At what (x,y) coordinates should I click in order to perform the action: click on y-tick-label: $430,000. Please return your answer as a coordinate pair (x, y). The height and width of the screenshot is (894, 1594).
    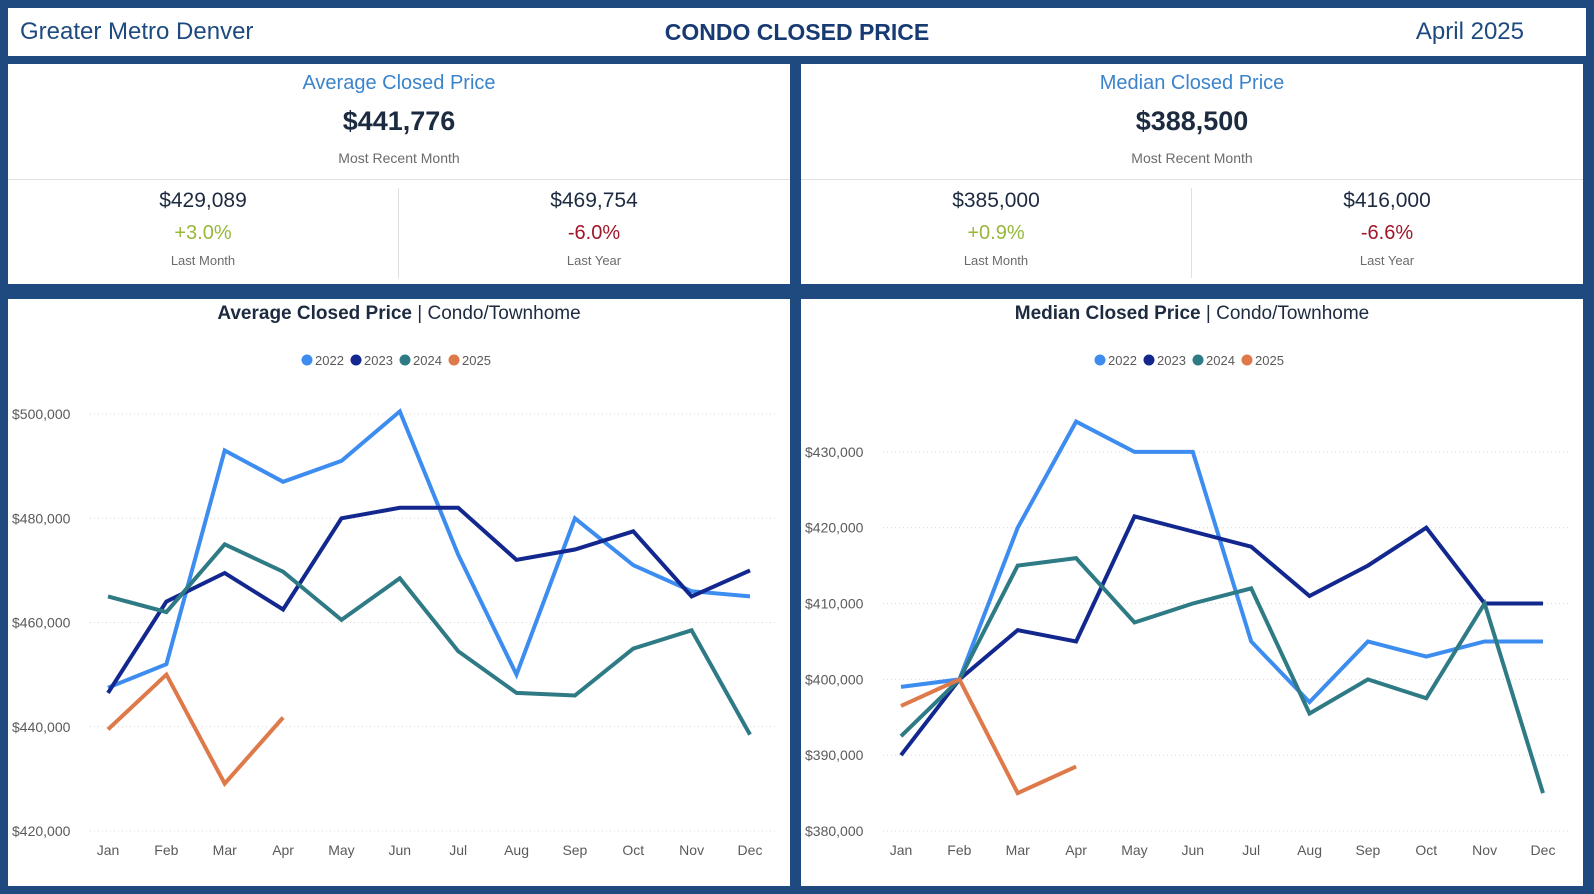
    Looking at the image, I should click on (834, 452).